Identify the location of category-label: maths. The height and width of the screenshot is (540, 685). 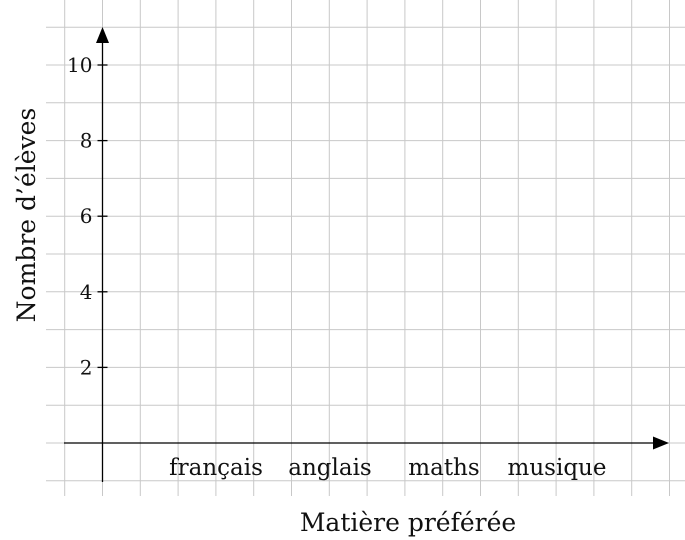
(443, 468).